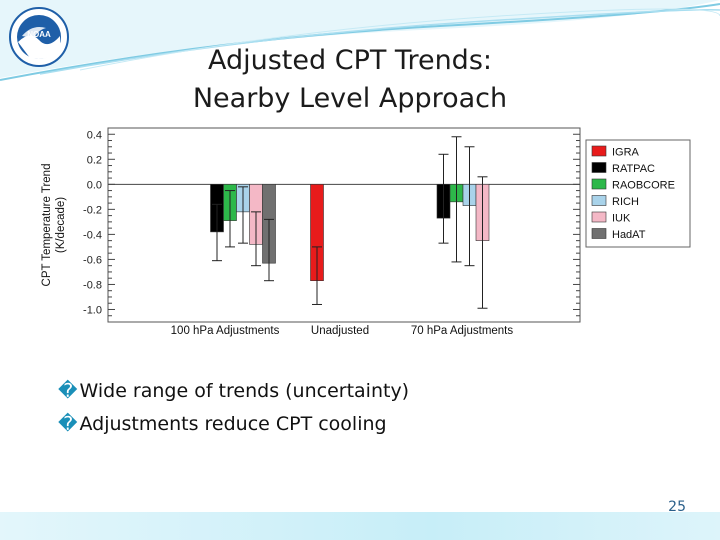  What do you see at coordinates (599, 151) in the screenshot?
I see `legend-swatch-igra` at bounding box center [599, 151].